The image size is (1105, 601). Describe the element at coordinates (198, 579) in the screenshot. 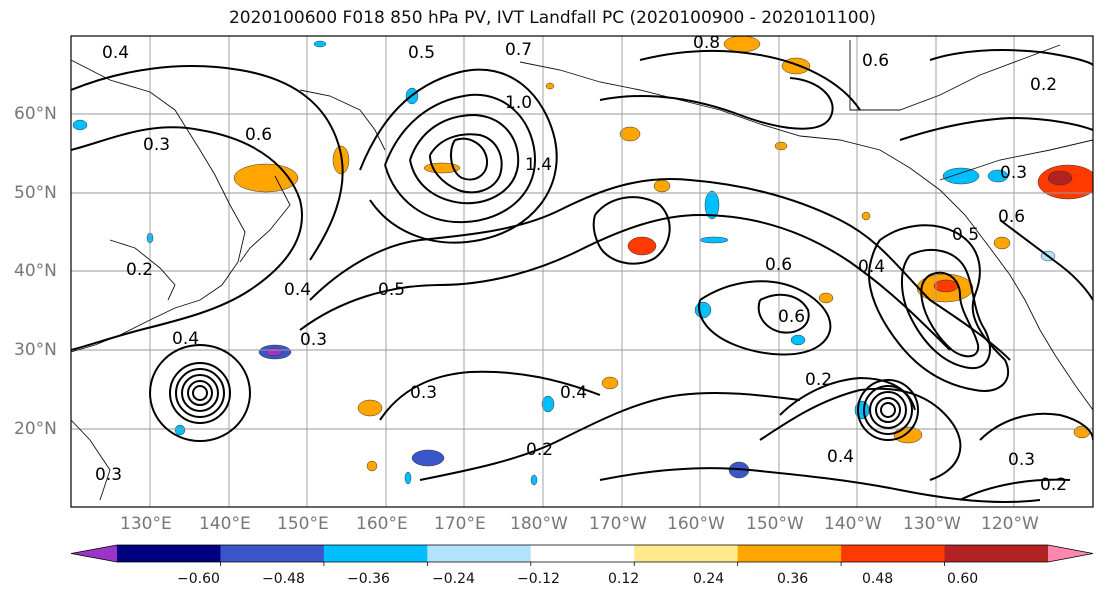

I see `colorbar-tick-label: −0.60` at that location.